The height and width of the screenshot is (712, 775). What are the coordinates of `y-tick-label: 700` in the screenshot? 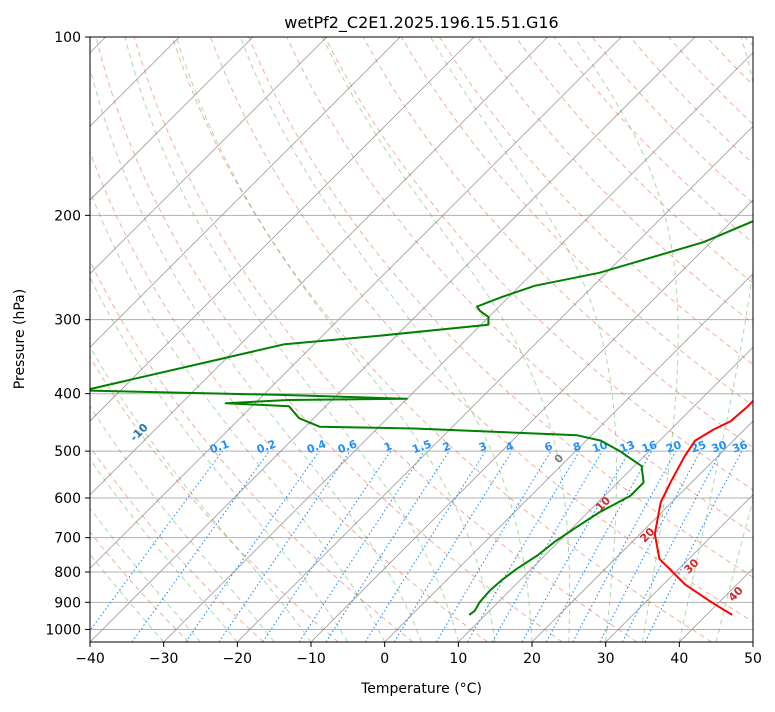 It's located at (67, 539).